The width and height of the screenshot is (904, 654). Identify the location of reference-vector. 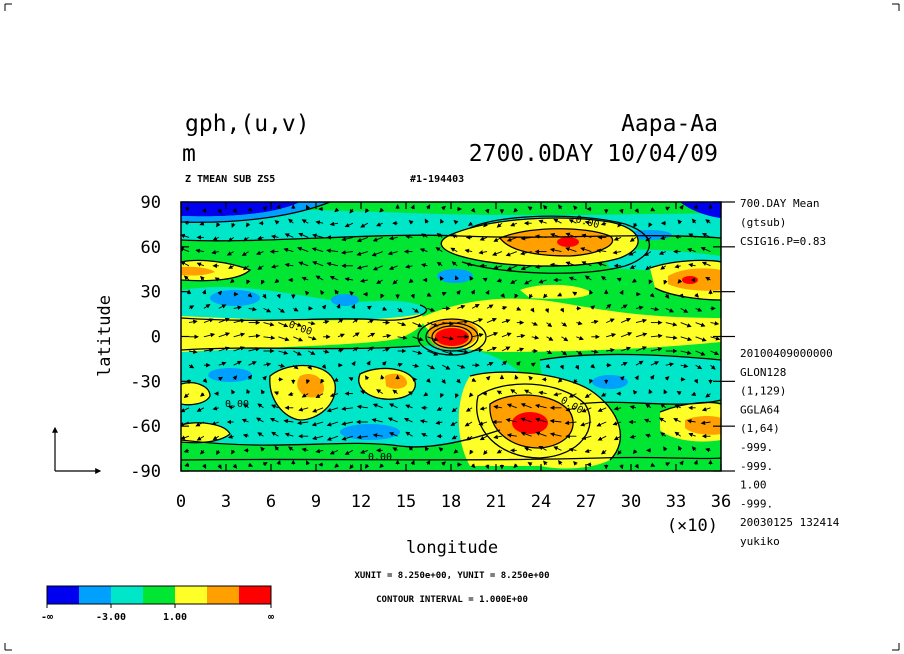
(77, 450).